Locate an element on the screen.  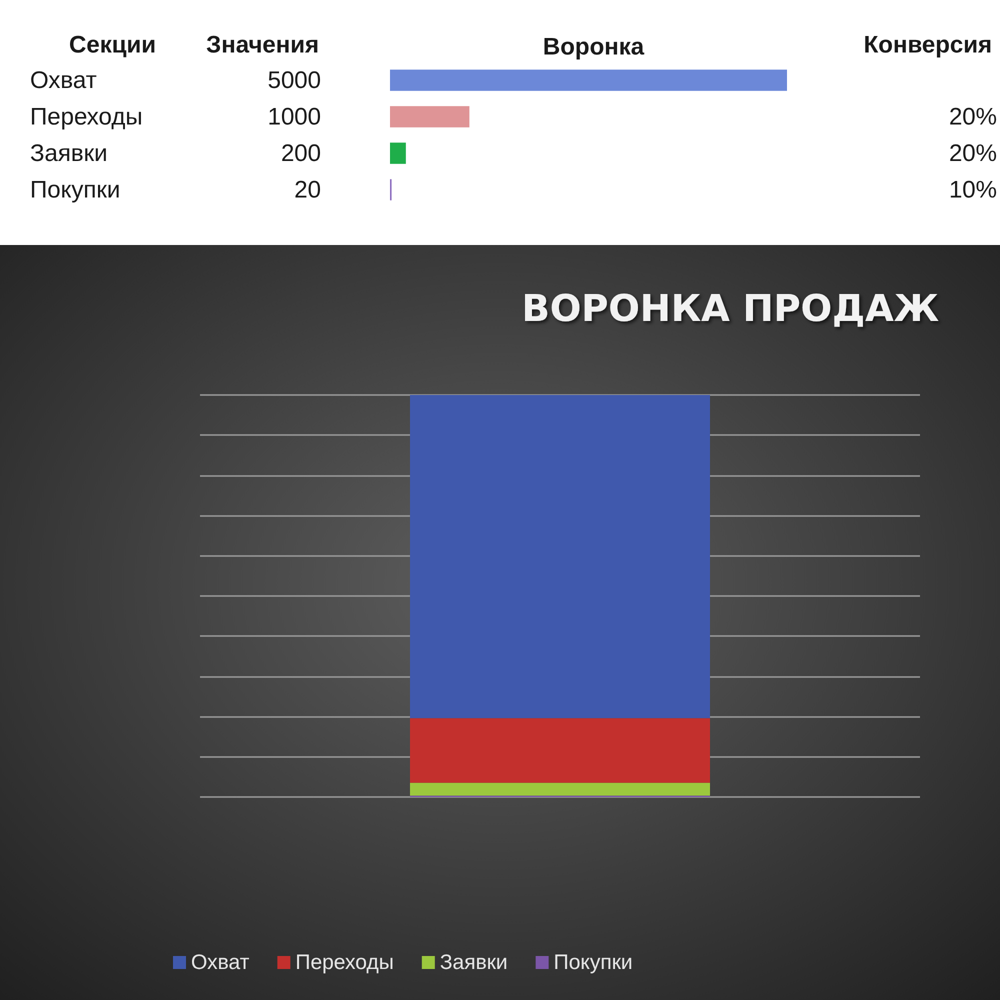
data-label: 1000 is located at coordinates (294, 116).